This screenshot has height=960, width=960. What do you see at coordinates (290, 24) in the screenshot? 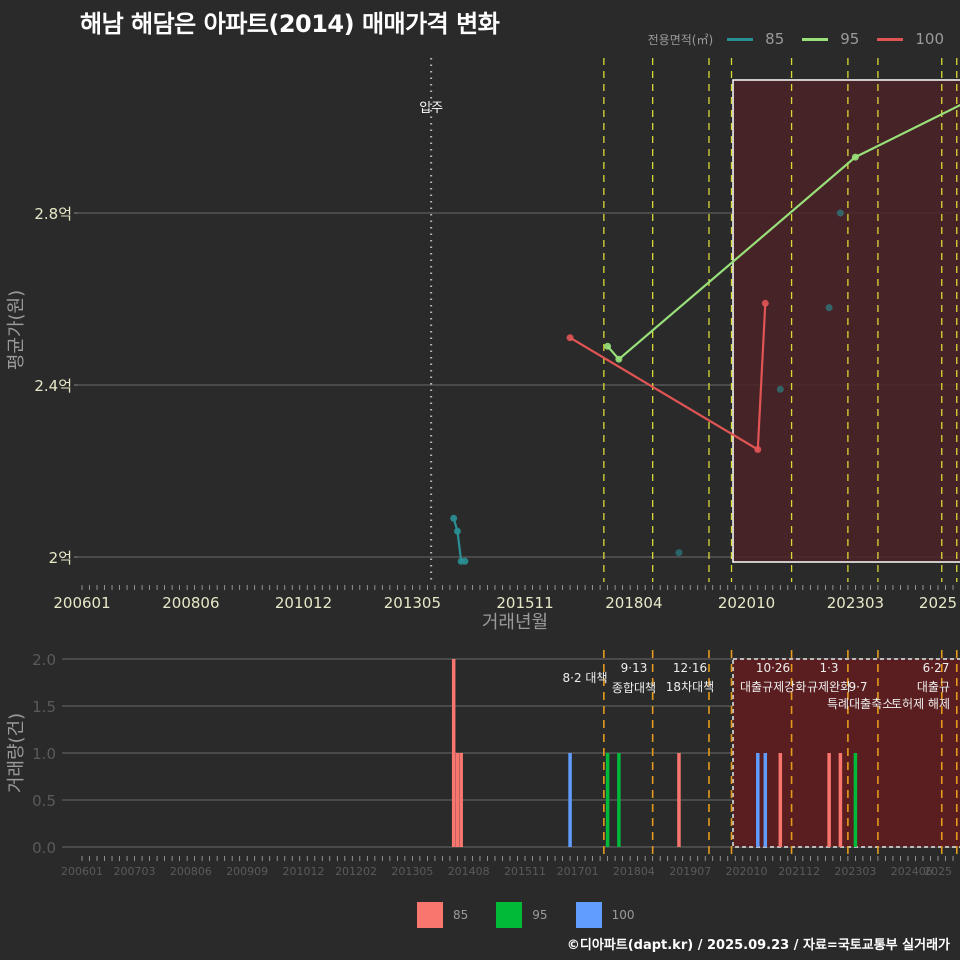
I see `chart-title: 해남 해담은 아파트(2014) 매매가격 변화` at bounding box center [290, 24].